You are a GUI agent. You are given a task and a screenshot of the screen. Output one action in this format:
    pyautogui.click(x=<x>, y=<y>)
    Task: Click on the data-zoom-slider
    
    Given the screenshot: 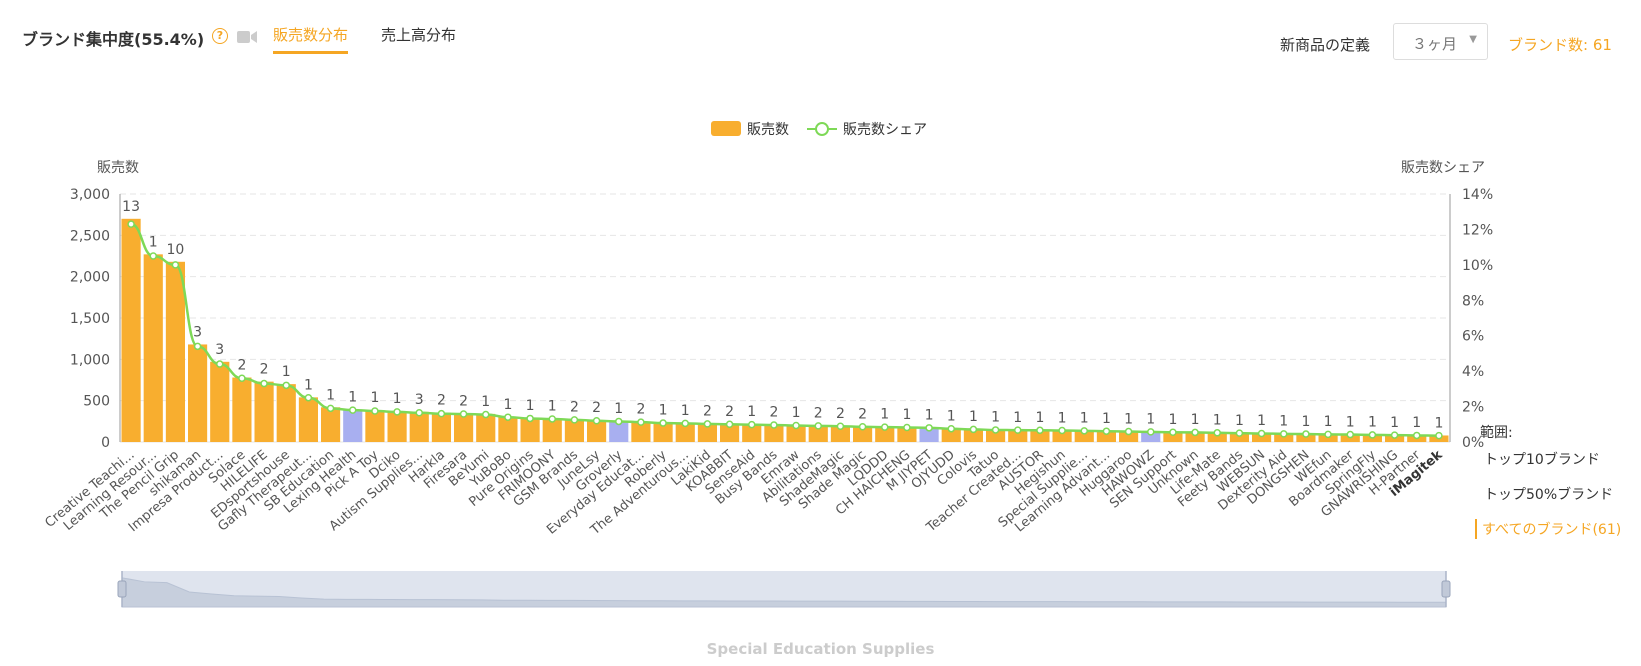 What is the action you would take?
    pyautogui.click(x=784, y=589)
    